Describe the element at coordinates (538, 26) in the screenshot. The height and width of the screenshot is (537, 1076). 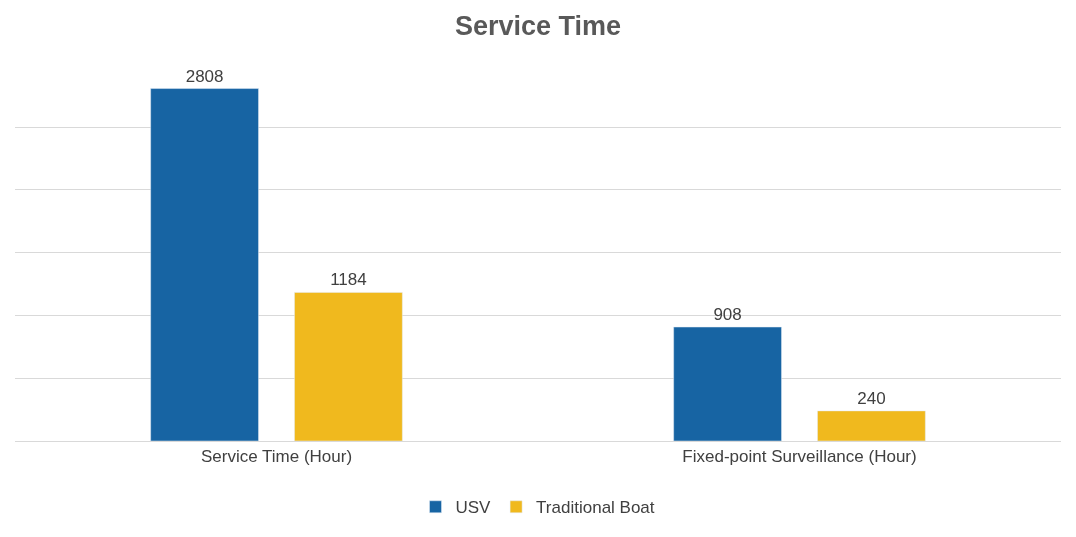
I see `chart-title: Service Time` at that location.